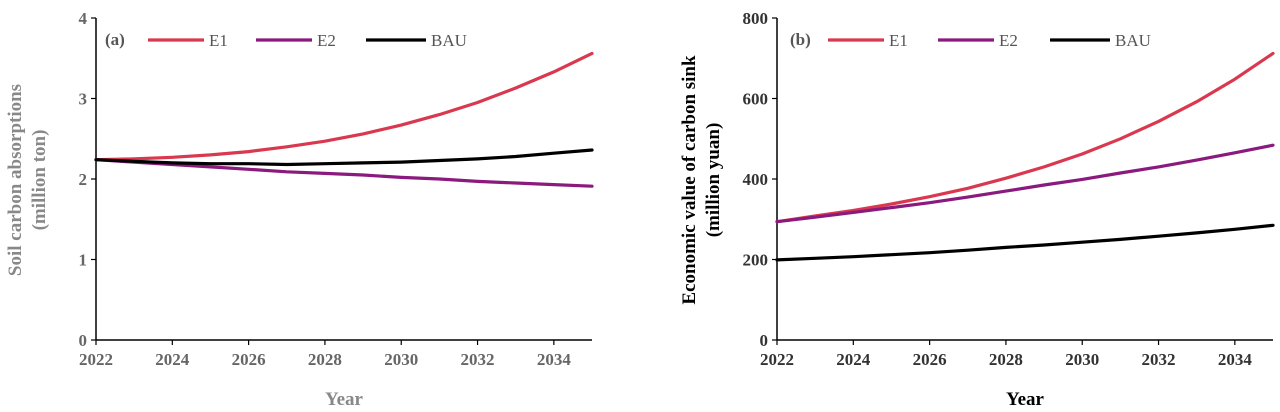  What do you see at coordinates (756, 99) in the screenshot?
I see `y-tick-label: 600` at bounding box center [756, 99].